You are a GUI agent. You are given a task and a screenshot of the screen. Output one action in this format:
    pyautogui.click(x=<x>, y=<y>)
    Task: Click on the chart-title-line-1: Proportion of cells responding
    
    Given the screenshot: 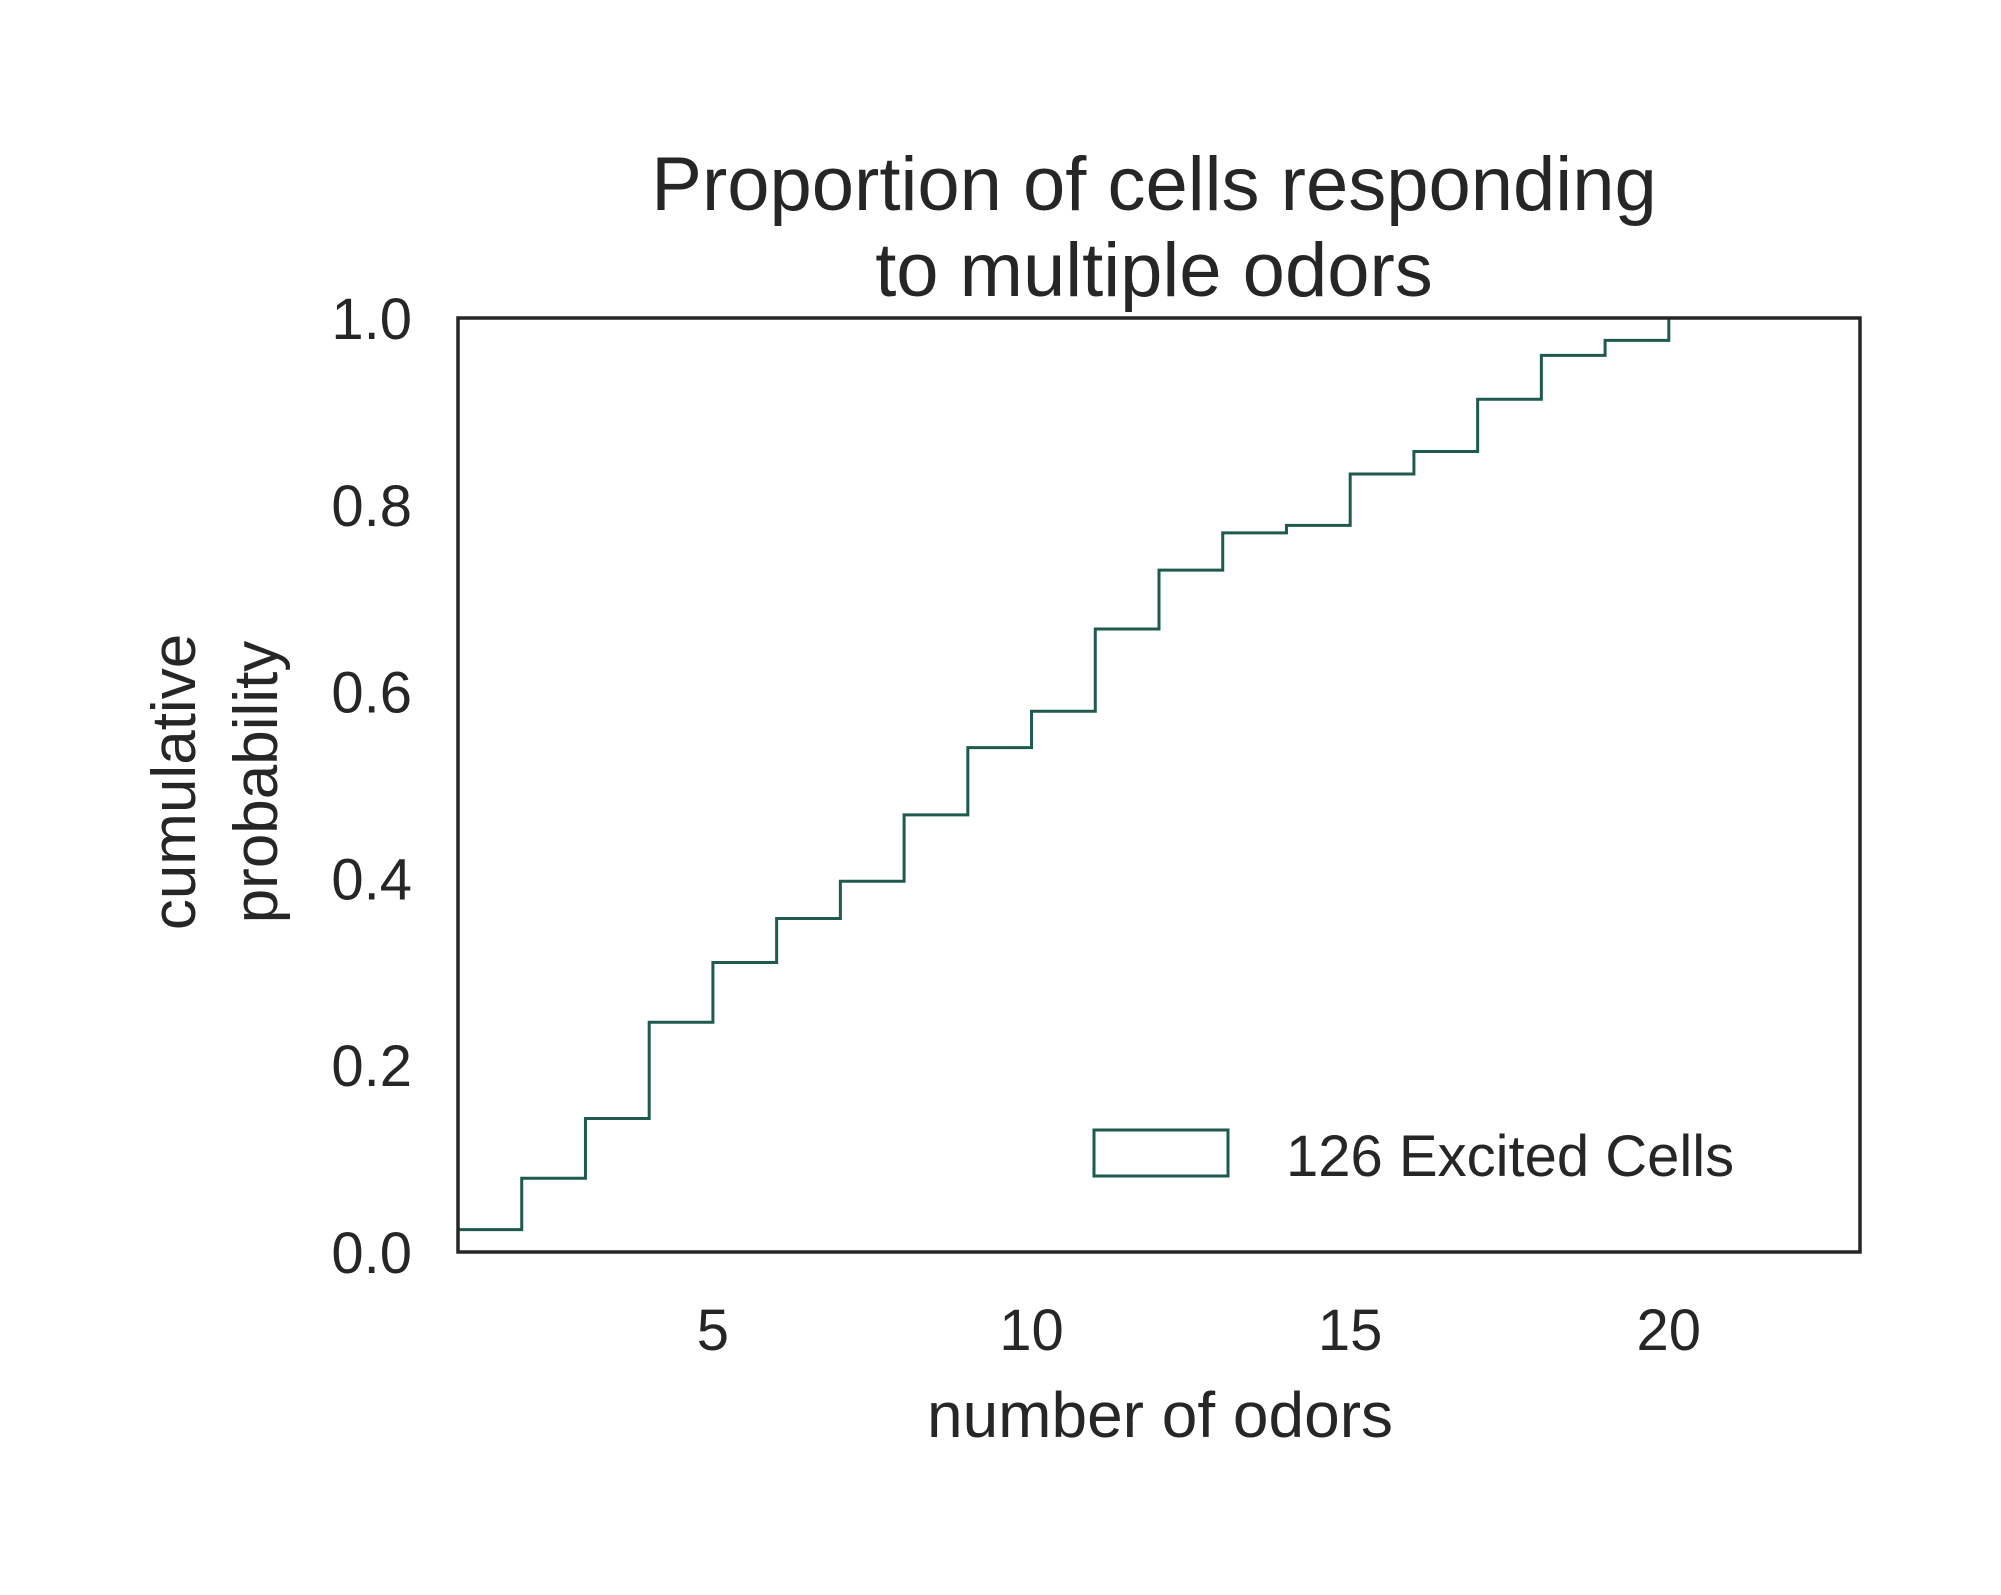 What is the action you would take?
    pyautogui.click(x=1153, y=184)
    